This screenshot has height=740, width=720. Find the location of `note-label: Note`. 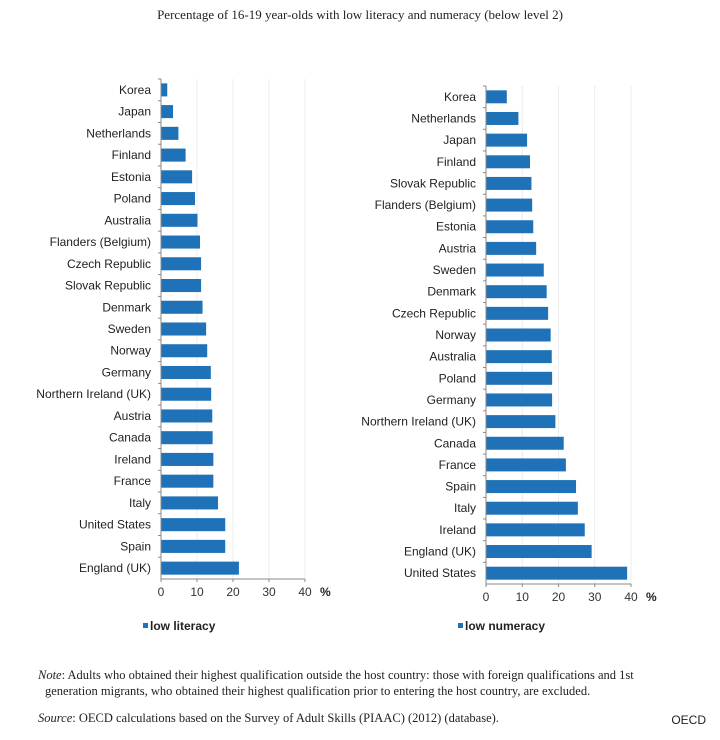

note-label: Note is located at coordinates (50, 675).